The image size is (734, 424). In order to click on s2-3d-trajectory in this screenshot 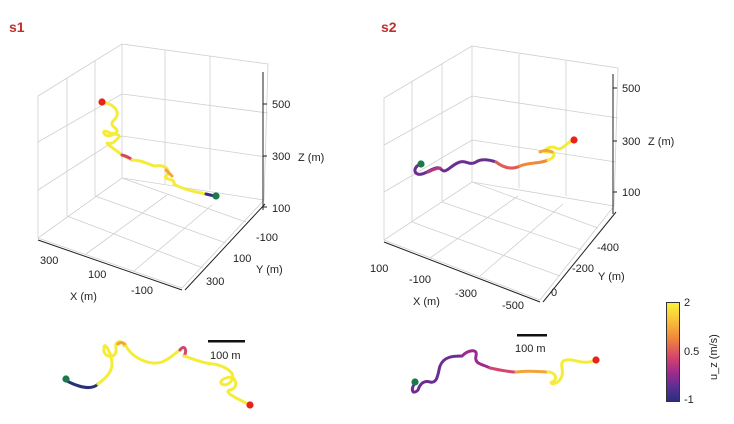, I will do `click(494, 157)`.